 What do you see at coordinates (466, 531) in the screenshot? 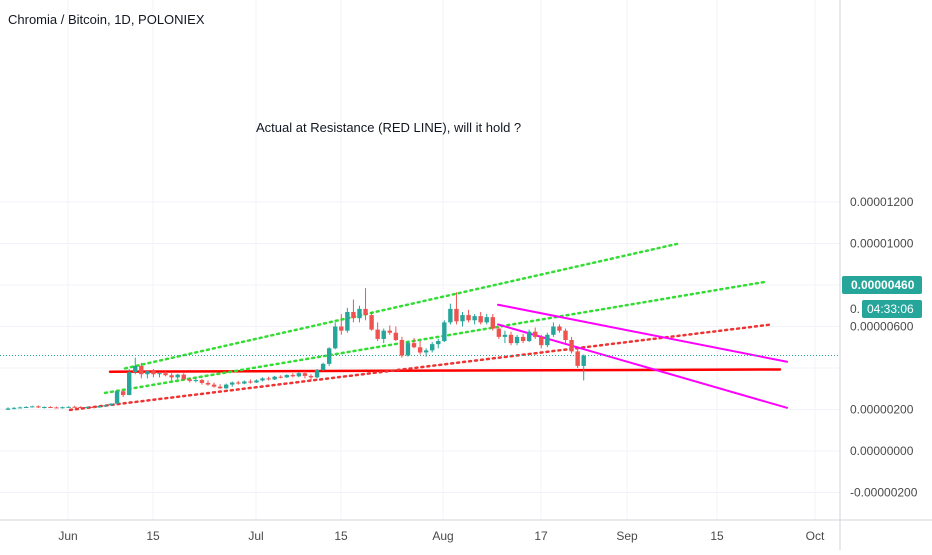
I see `time-axis: Jun 15 Jul 15 Aug 17 Sep 15 Oct` at bounding box center [466, 531].